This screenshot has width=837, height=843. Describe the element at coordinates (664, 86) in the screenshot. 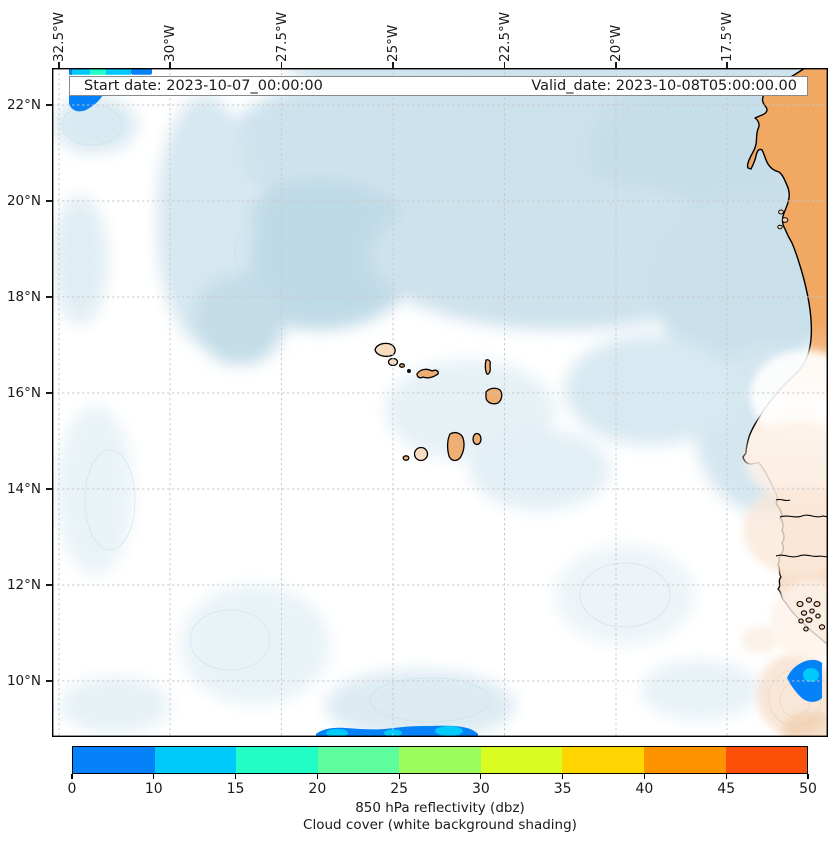

I see `valid-date-label: Valid_date: 2023-10-08T05:00:00.00` at that location.